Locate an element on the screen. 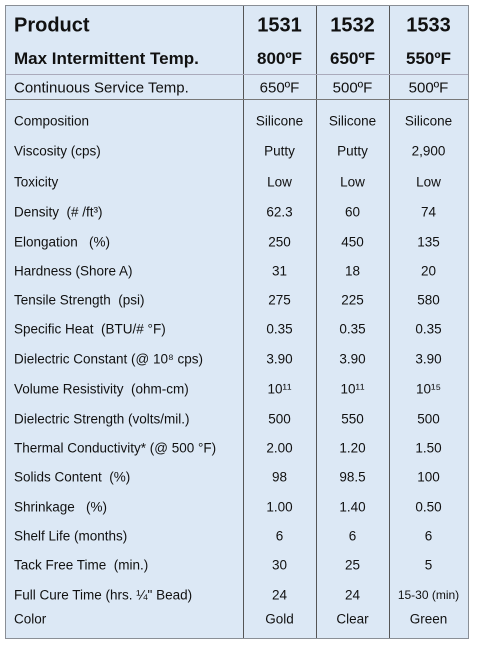 This screenshot has width=482, height=649. header-label: Max Intermittent Temp. is located at coordinates (106, 58).